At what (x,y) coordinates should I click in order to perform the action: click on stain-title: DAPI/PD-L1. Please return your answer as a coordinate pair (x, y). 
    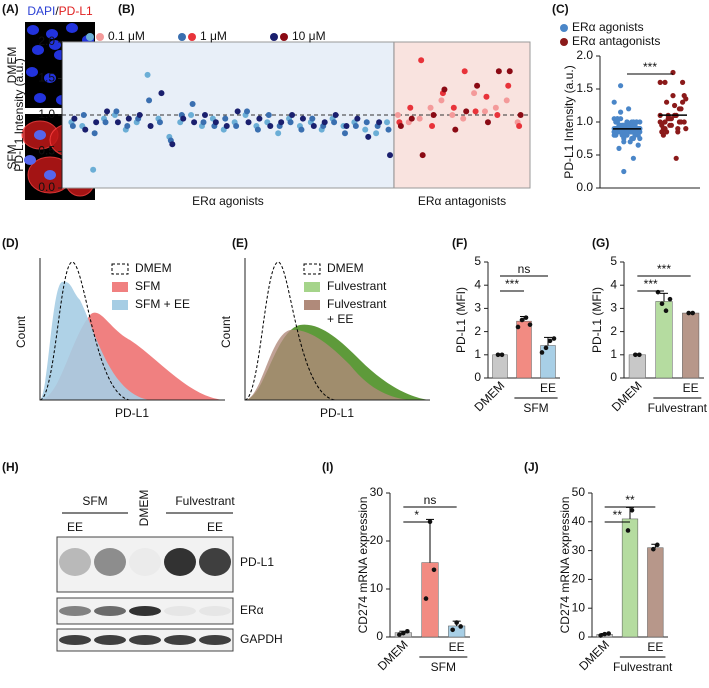
    Looking at the image, I should click on (60, 11).